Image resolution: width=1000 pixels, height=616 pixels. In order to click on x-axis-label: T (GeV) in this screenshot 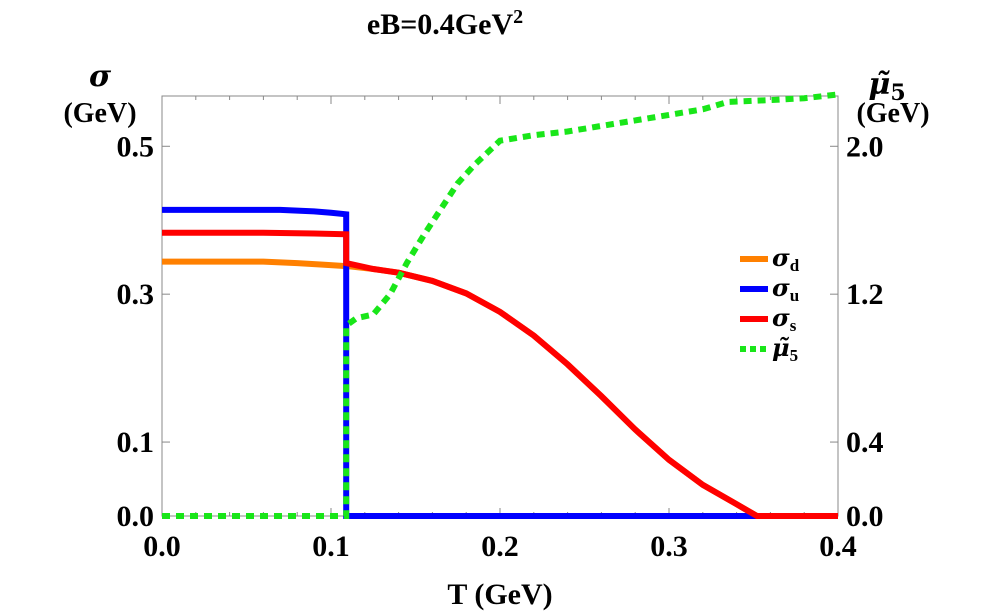, I will do `click(499, 594)`.